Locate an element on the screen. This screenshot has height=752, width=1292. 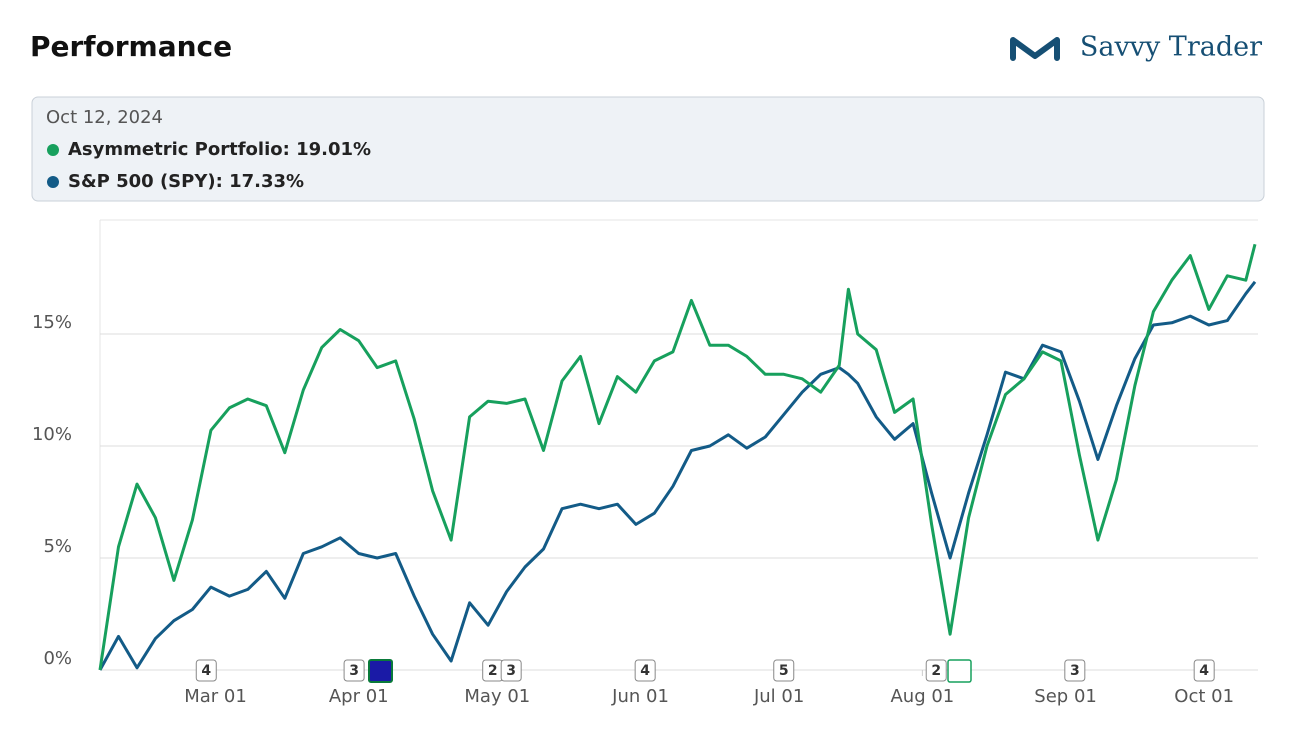
tooltip-item: Asymmetric Portfolio: 19.01% is located at coordinates (219, 149).